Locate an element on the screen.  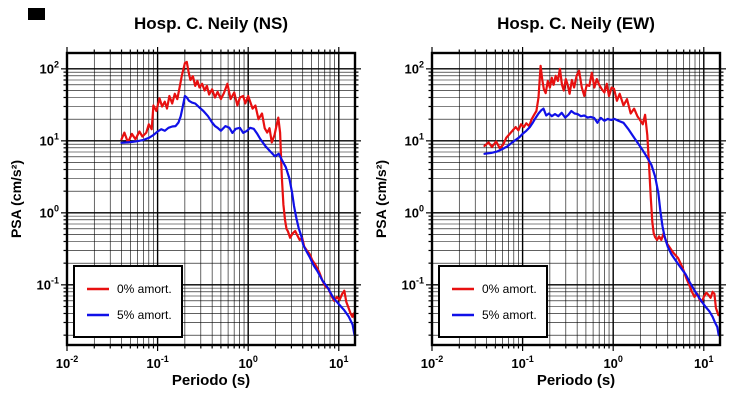
x-axis-label-ns: Periodo (s) is located at coordinates (211, 380).